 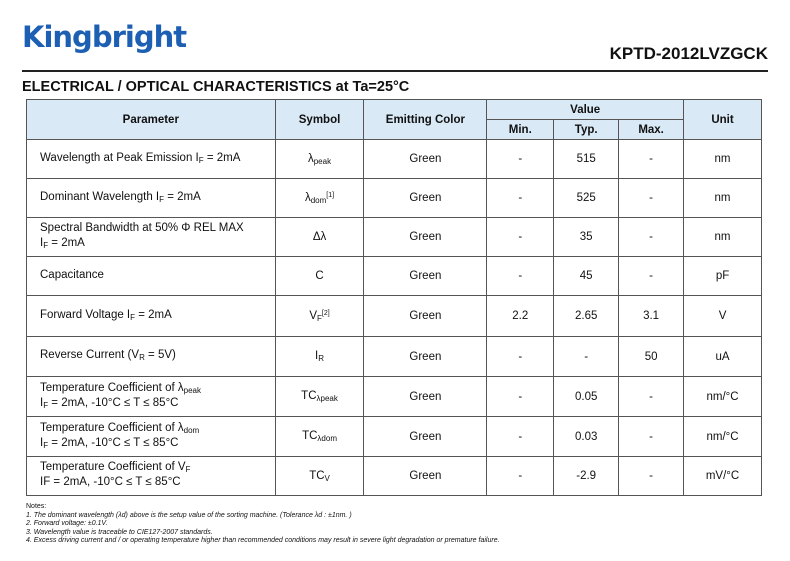 I want to click on max-cell: 3.1, so click(x=651, y=316).